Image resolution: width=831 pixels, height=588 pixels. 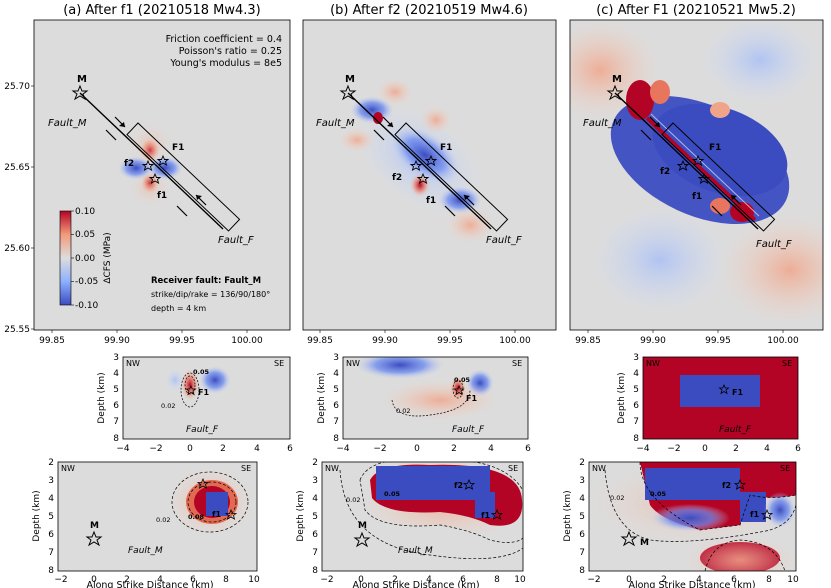 I want to click on mid-a-ytick: 5, so click(x=116, y=390).